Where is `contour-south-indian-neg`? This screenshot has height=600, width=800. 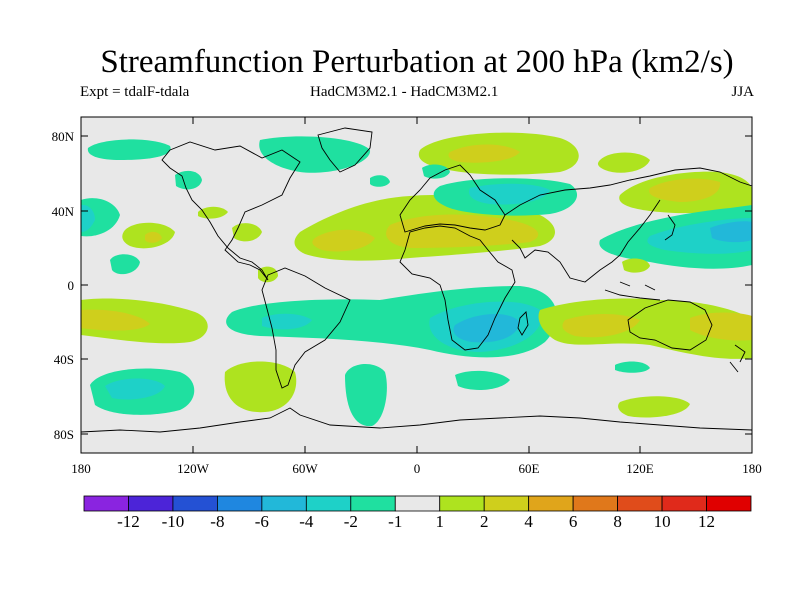
contour-south-indian-neg is located at coordinates (482, 380).